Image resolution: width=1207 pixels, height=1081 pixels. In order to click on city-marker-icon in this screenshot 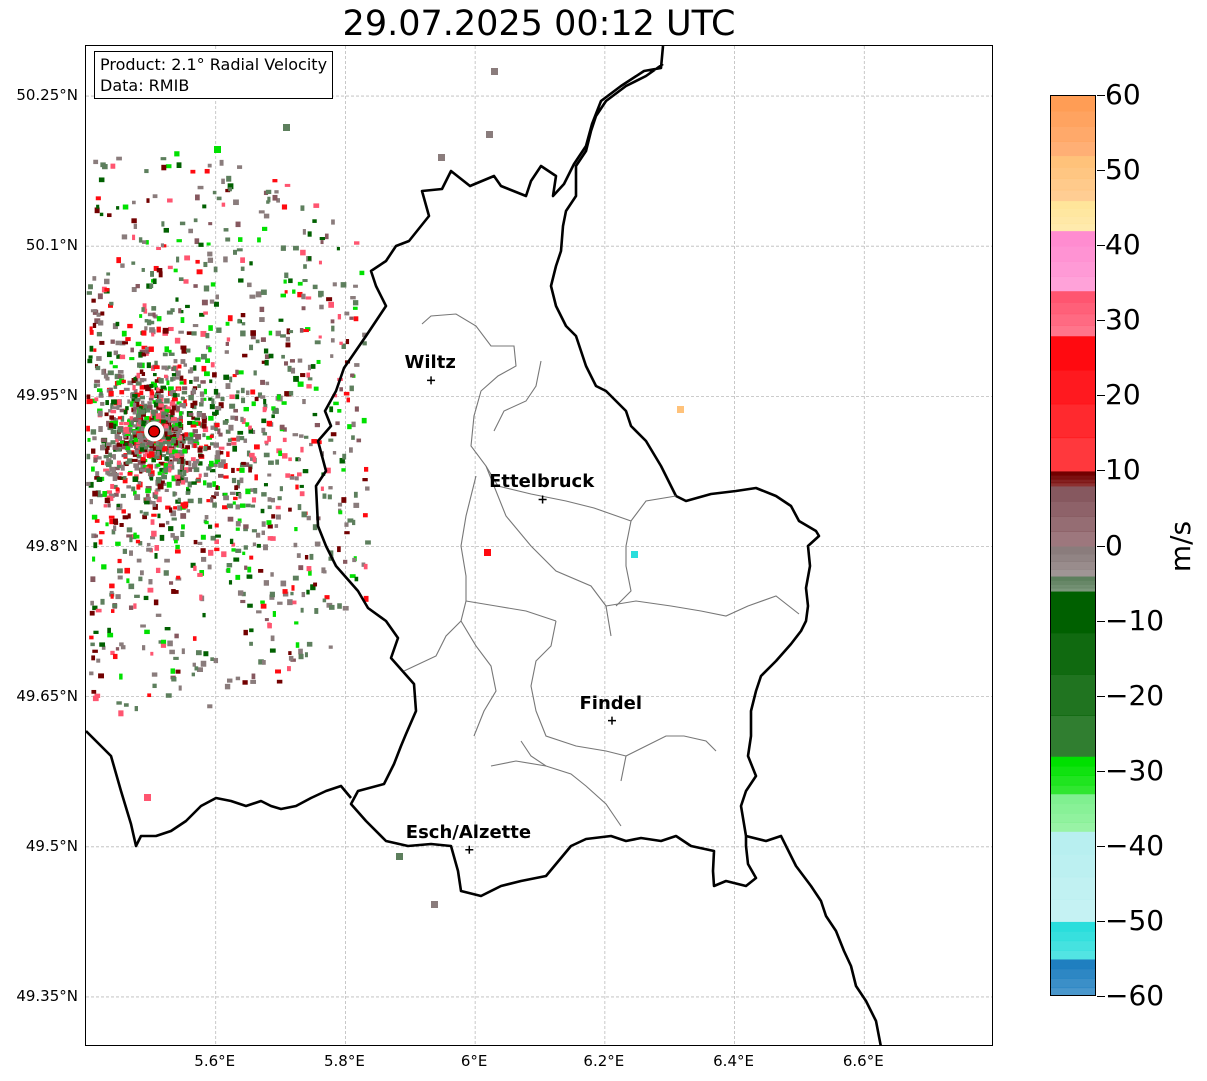, I will do `click(611, 720)`.